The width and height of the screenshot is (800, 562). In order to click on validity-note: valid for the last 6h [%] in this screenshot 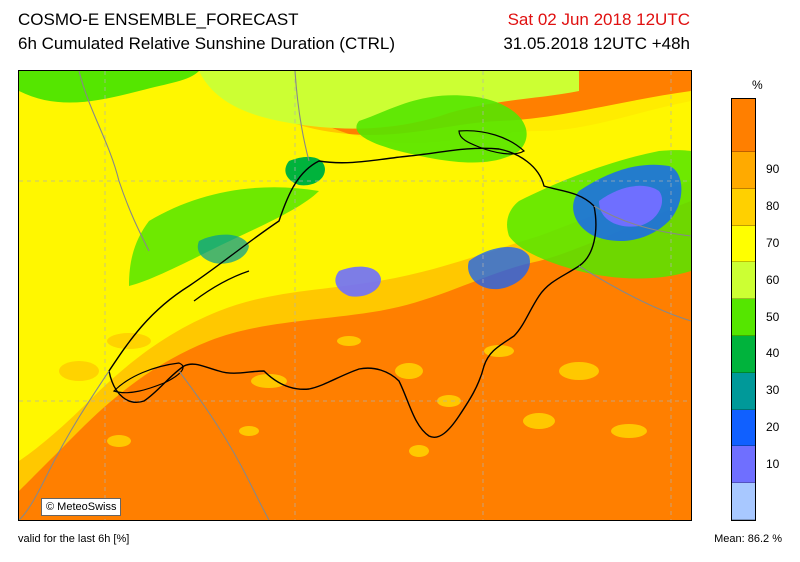, I will do `click(74, 539)`.